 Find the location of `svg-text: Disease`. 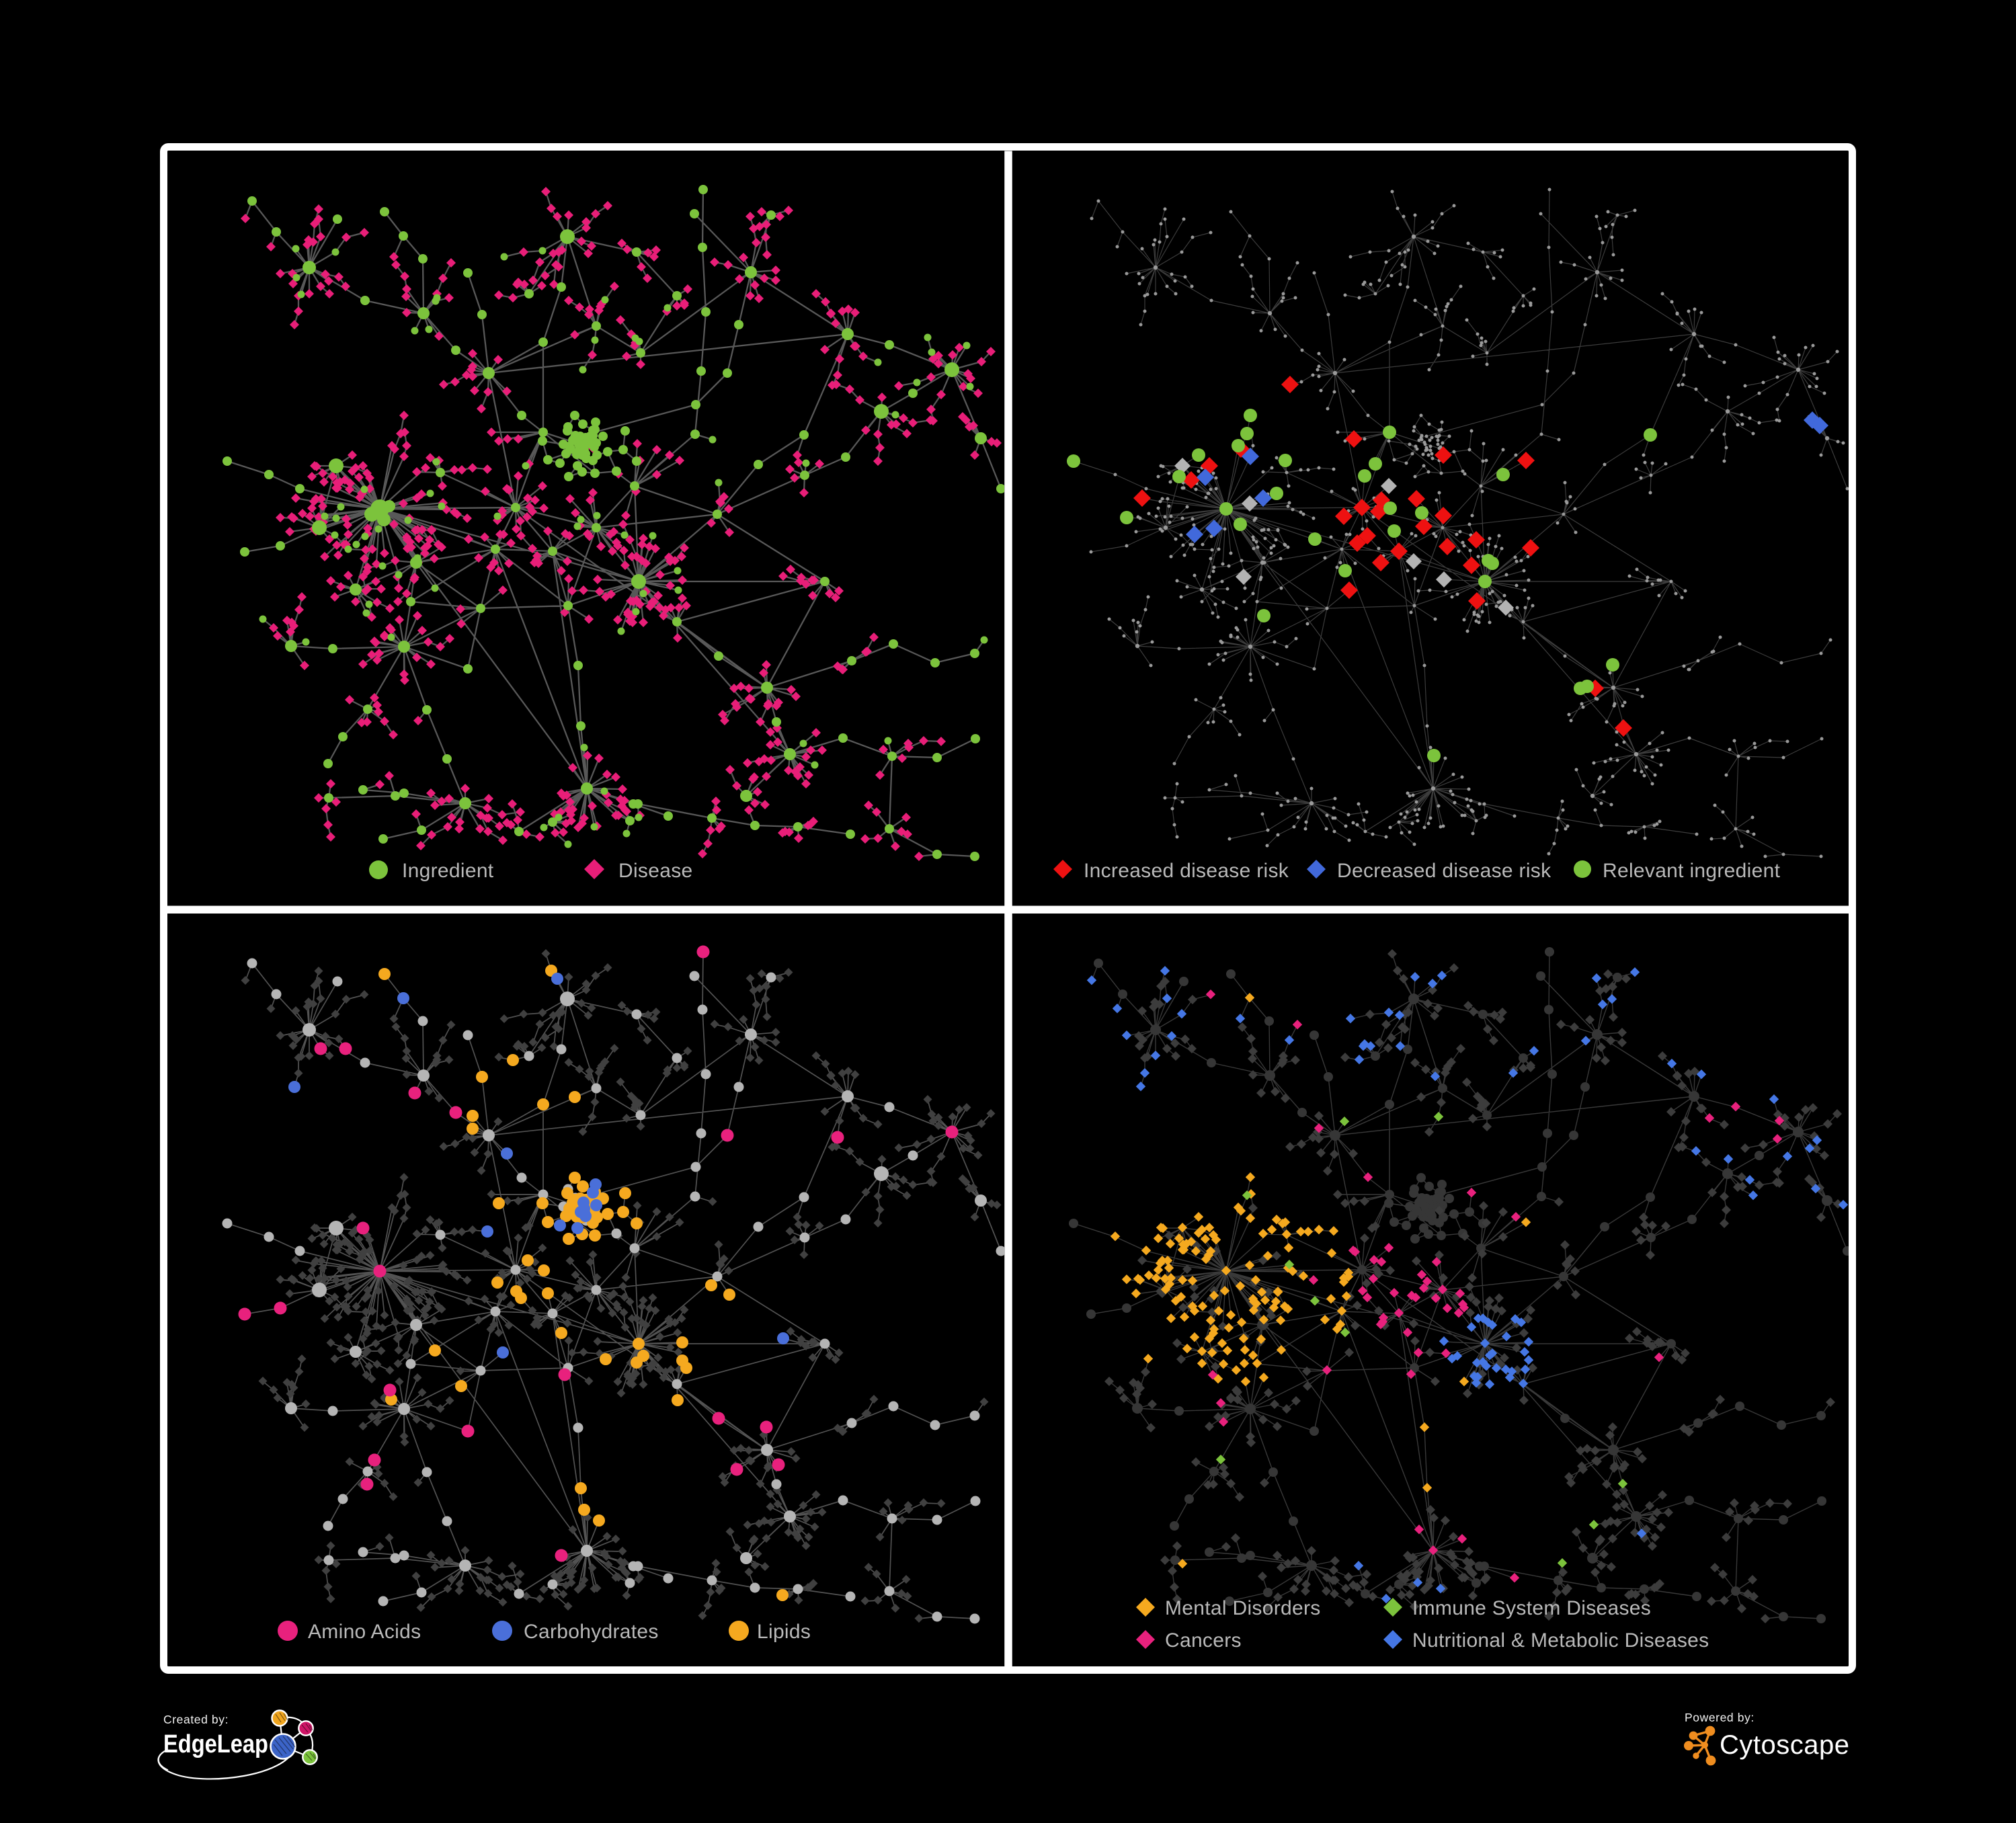

svg-text: Disease is located at coordinates (655, 871).